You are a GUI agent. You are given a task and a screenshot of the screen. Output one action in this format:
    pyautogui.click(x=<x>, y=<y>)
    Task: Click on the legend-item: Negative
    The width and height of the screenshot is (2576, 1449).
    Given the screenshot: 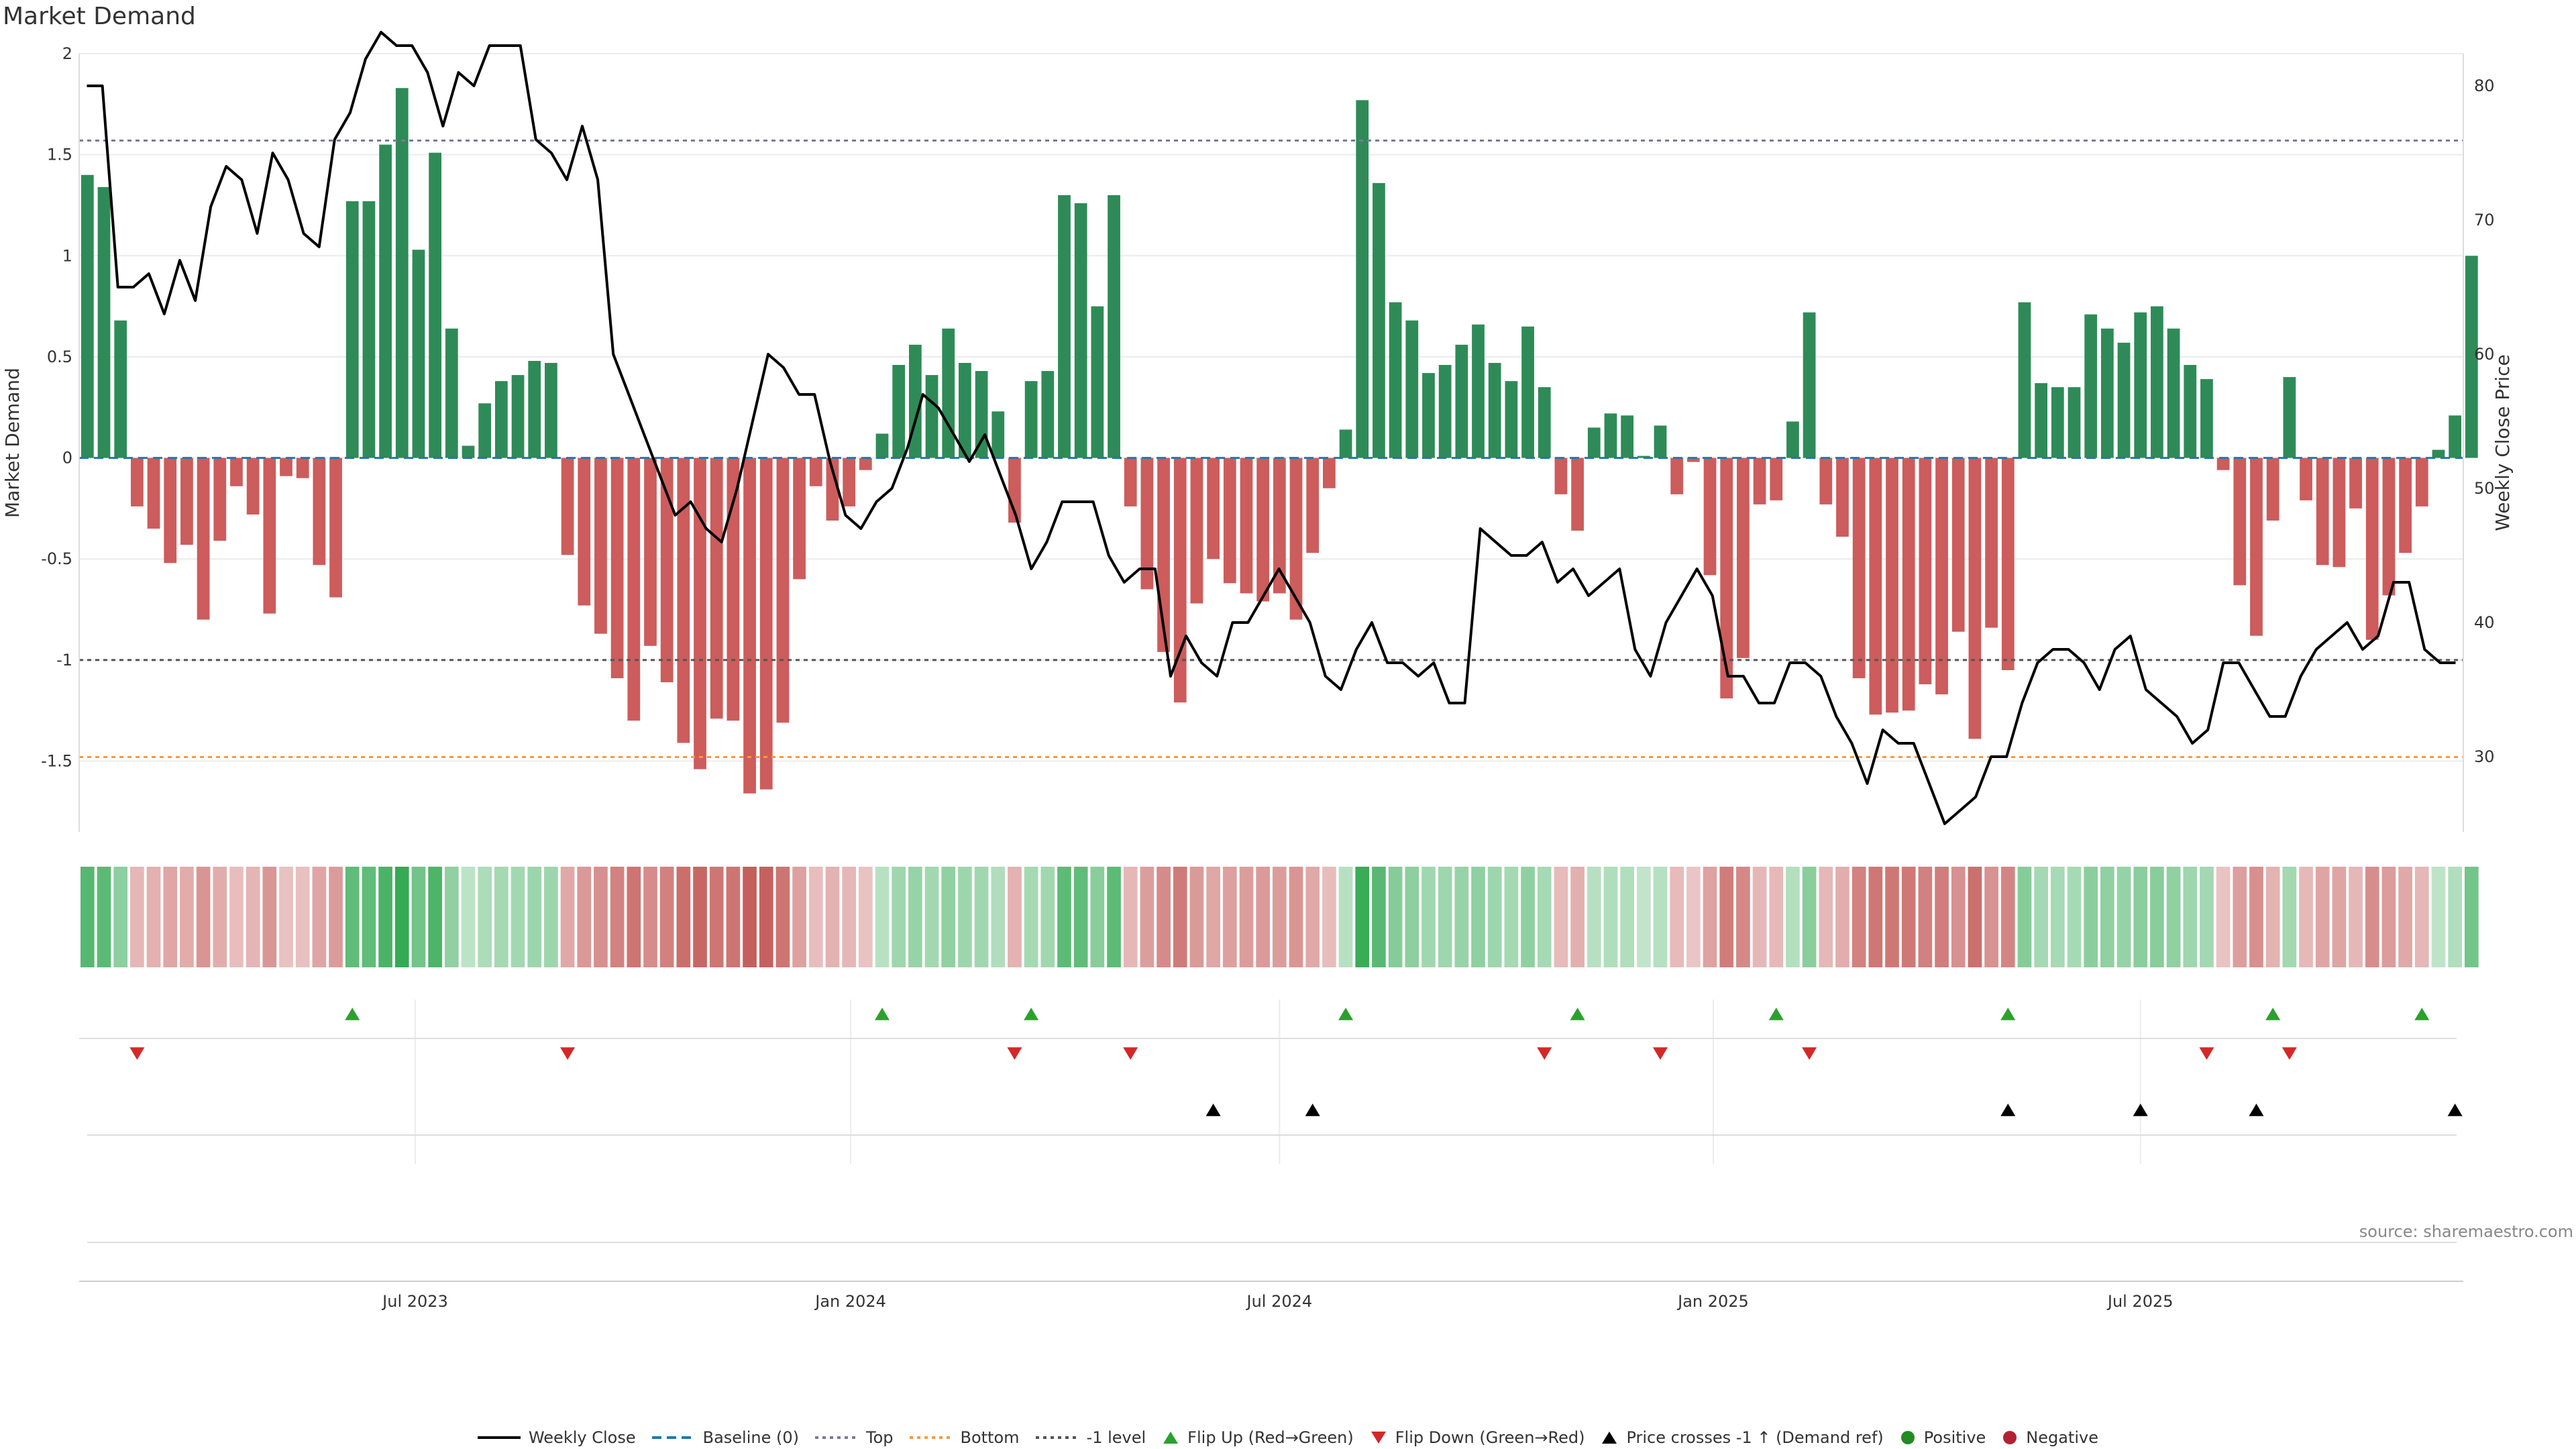 What is the action you would take?
    pyautogui.click(x=2050, y=1437)
    